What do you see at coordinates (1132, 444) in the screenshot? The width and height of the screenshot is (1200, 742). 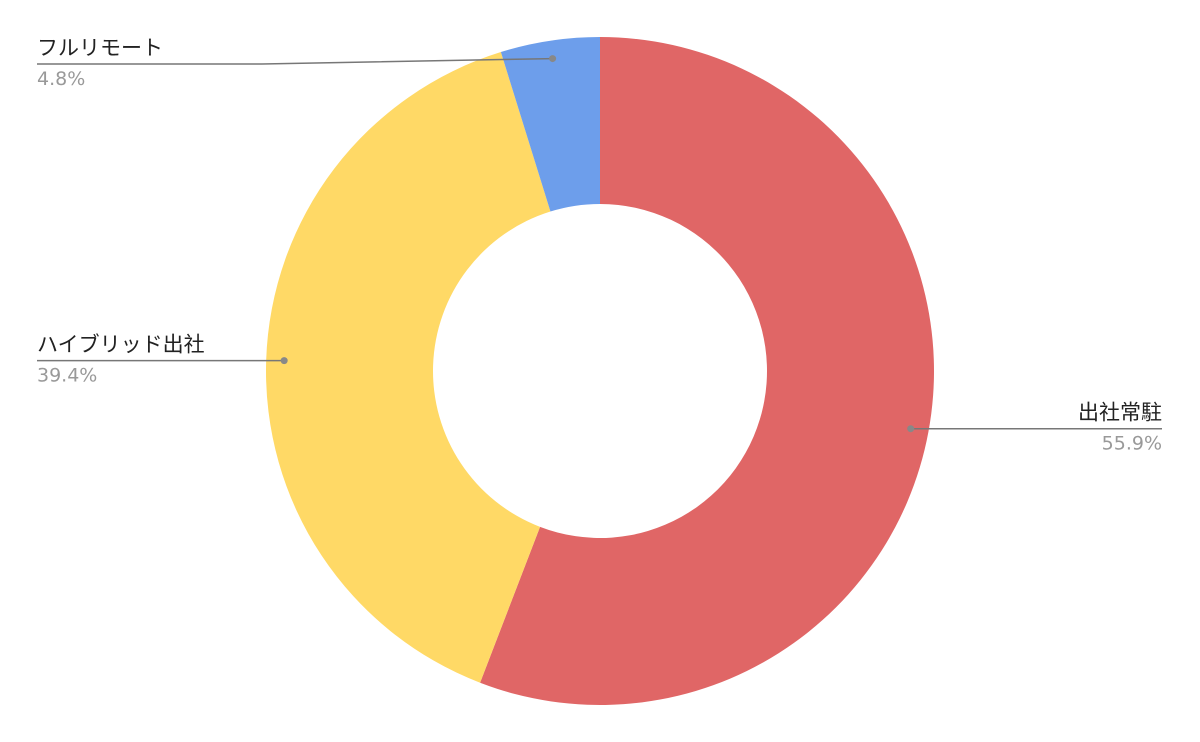 I see `value-label: 55.9%` at bounding box center [1132, 444].